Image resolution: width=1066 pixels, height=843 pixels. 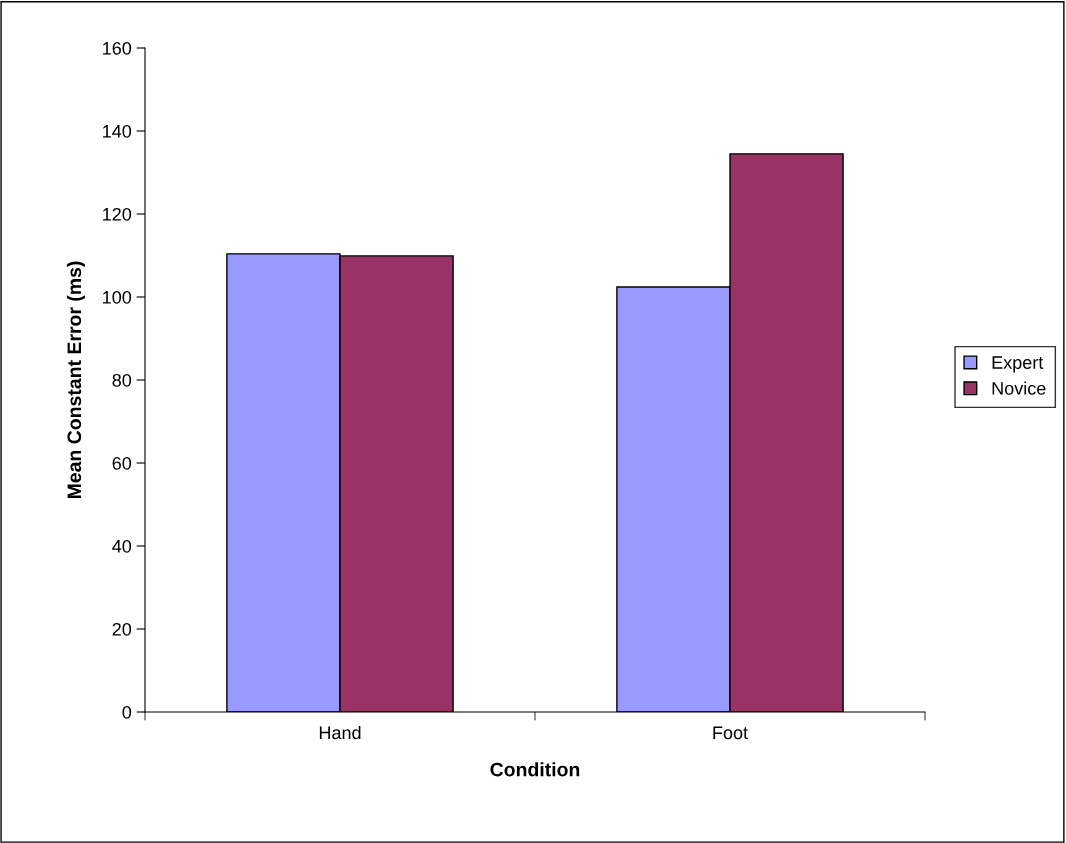 I want to click on y-tick-label: 80, so click(x=122, y=380).